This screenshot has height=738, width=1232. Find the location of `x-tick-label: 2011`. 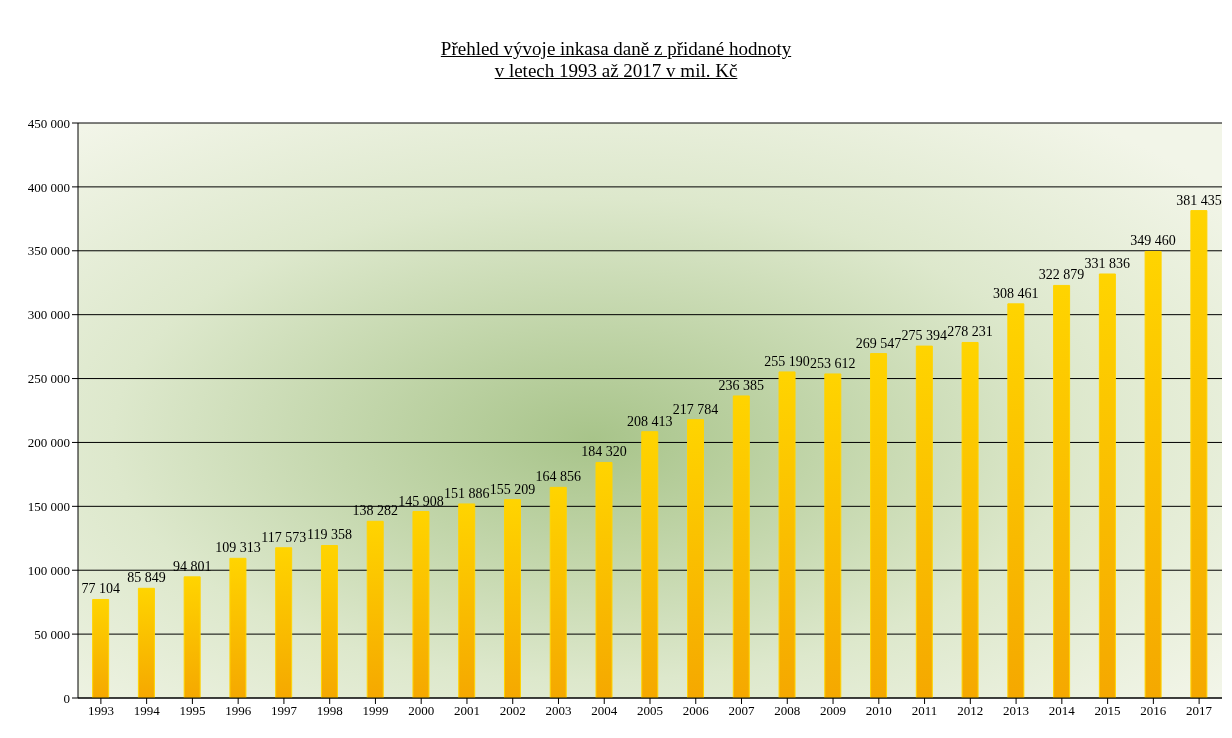

x-tick-label: 2011 is located at coordinates (924, 711).